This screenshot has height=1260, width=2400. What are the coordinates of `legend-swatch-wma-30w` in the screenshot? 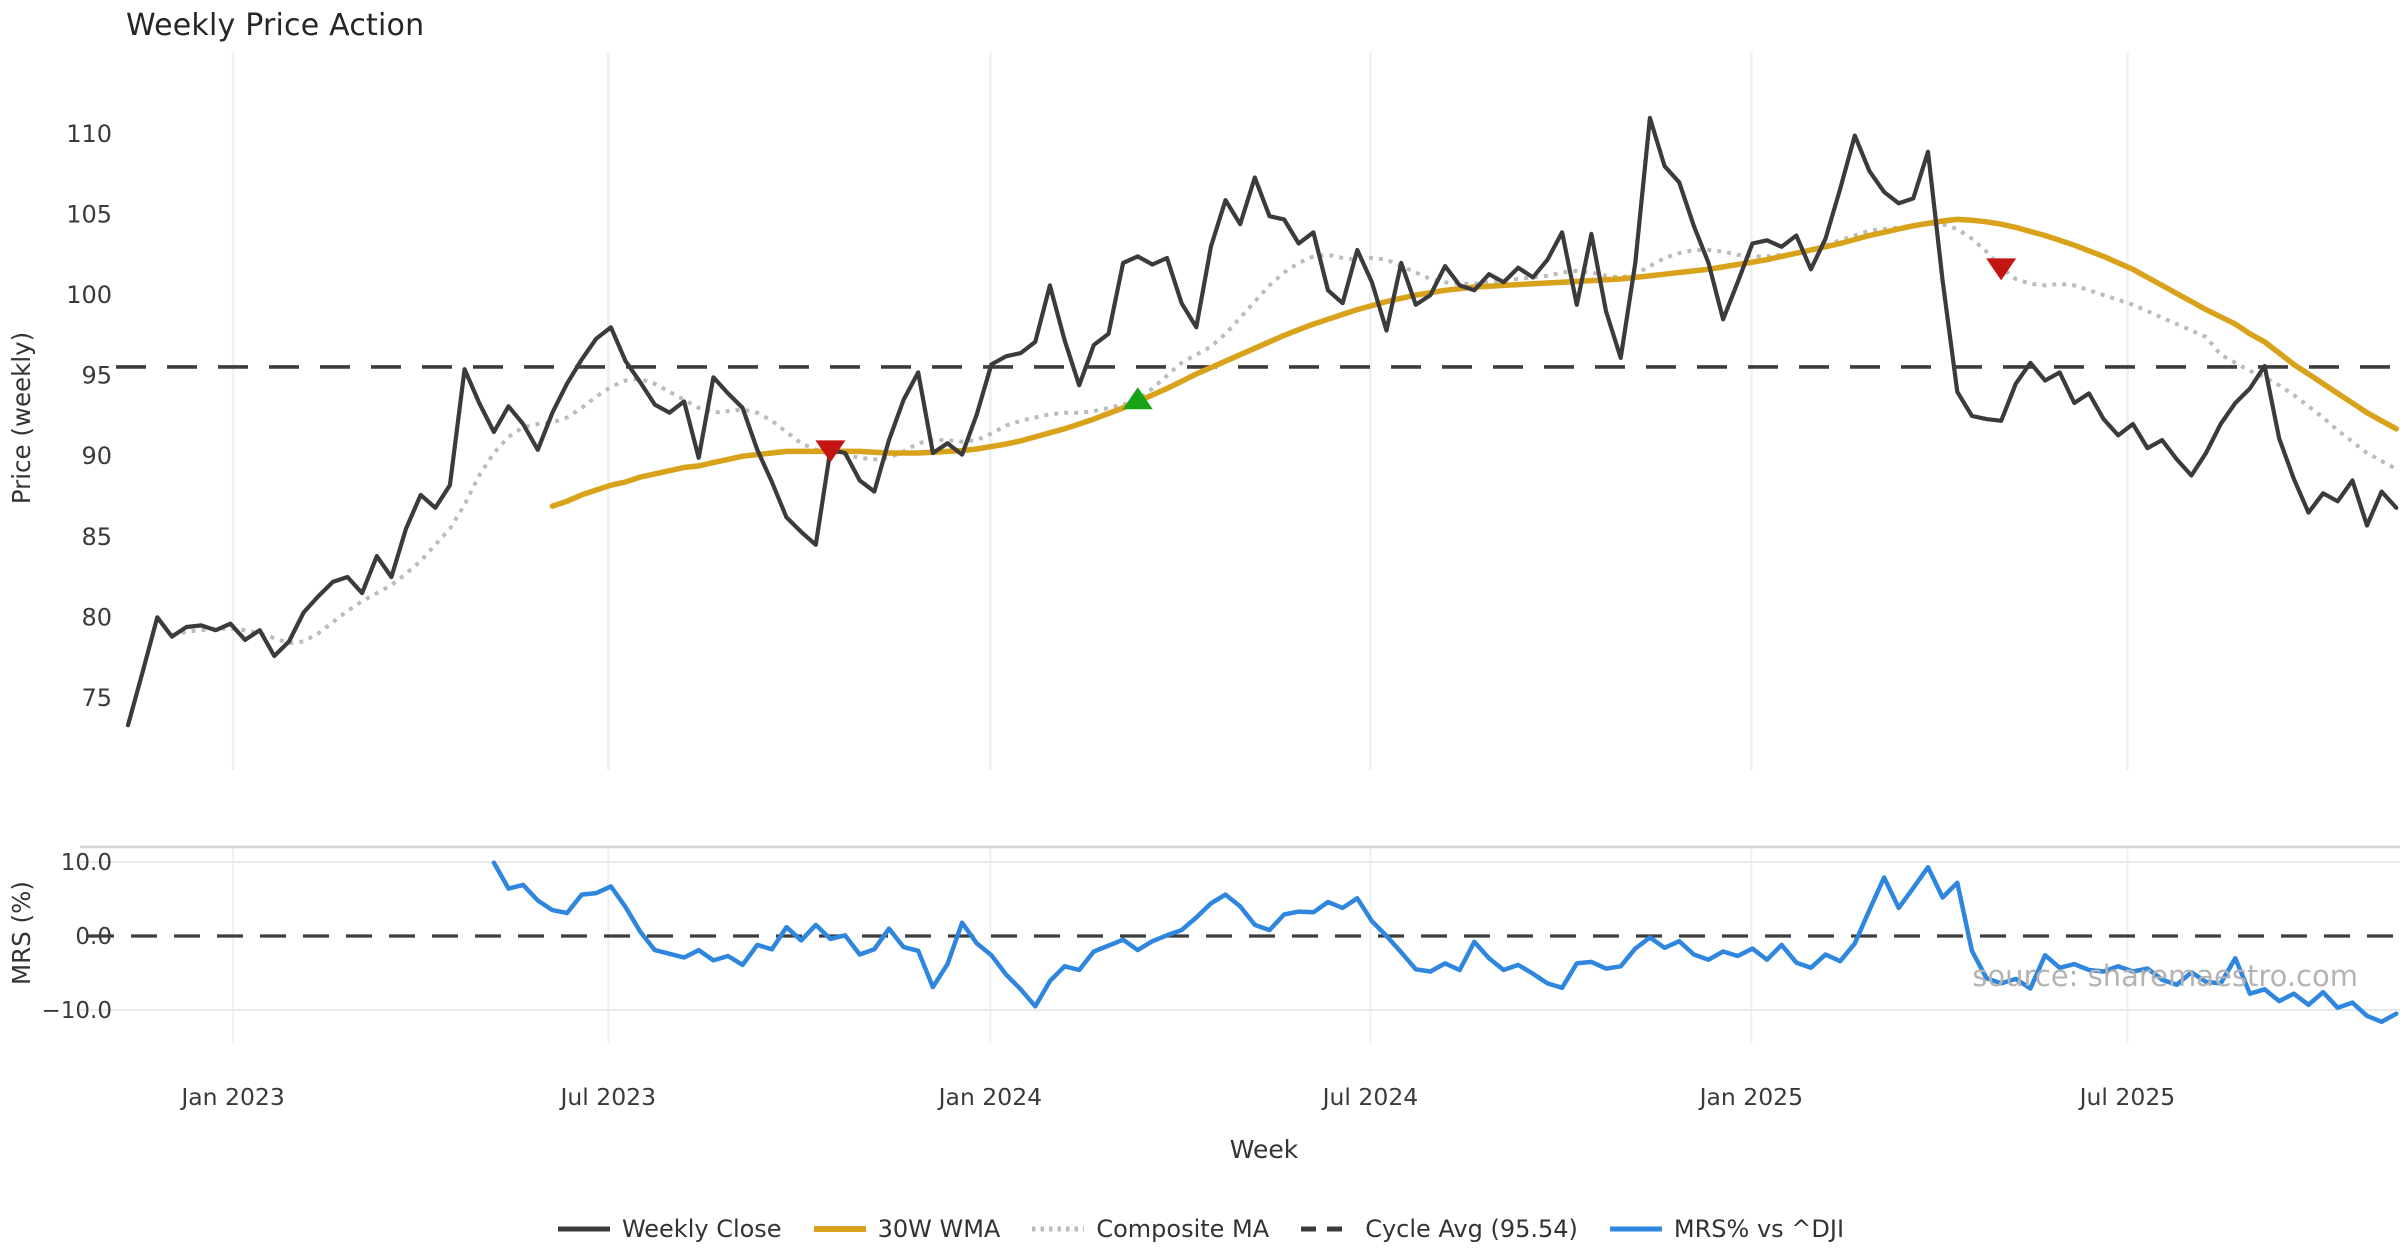 It's located at (839, 1229).